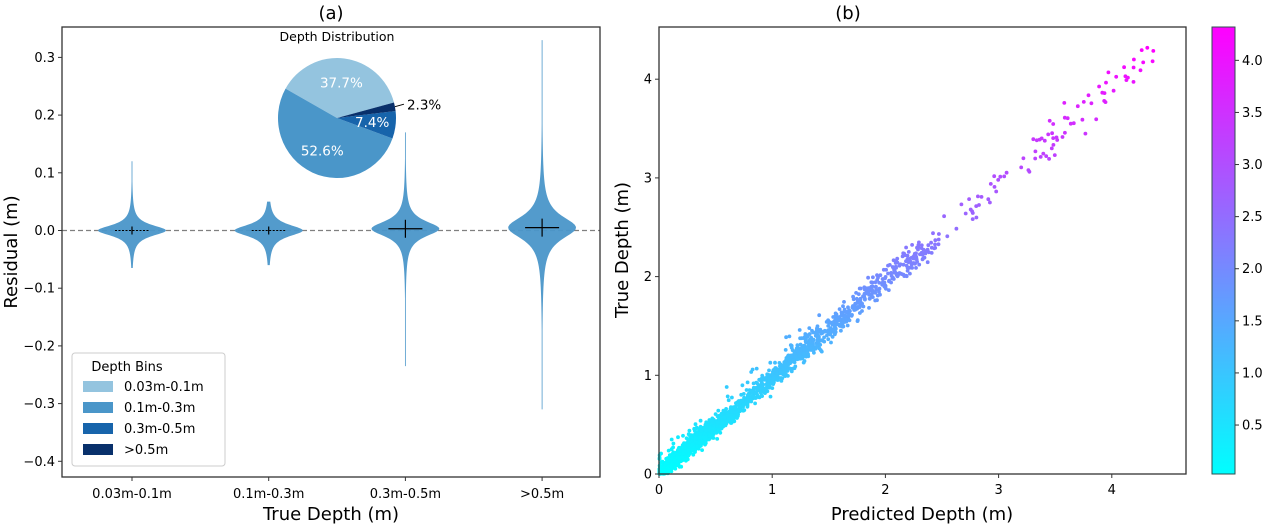 The image size is (1269, 526). I want to click on panel-a-x-ticks: 0.03m-0.1m 0.1m-0.3m 0.3m-0.5m >0.5m, so click(328, 489).